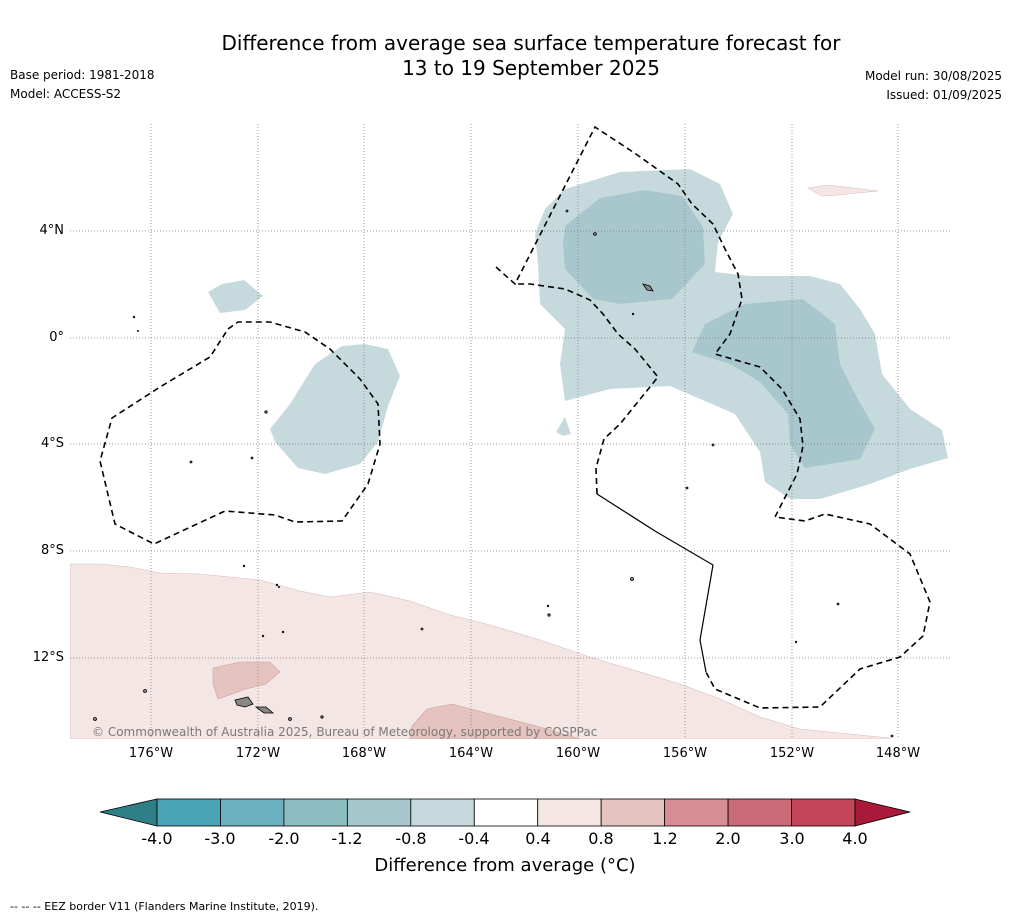 The width and height of the screenshot is (1011, 919). Describe the element at coordinates (263, 636) in the screenshot. I see `island-suwarrow` at that location.